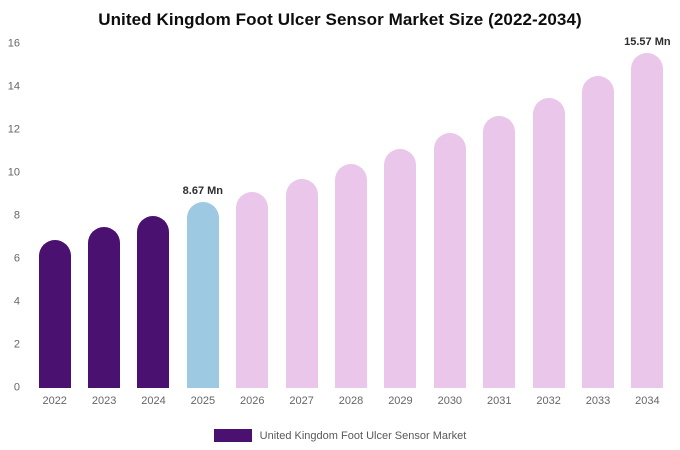 This screenshot has width=680, height=450. I want to click on bar-column-2029: 2029, so click(400, 225).